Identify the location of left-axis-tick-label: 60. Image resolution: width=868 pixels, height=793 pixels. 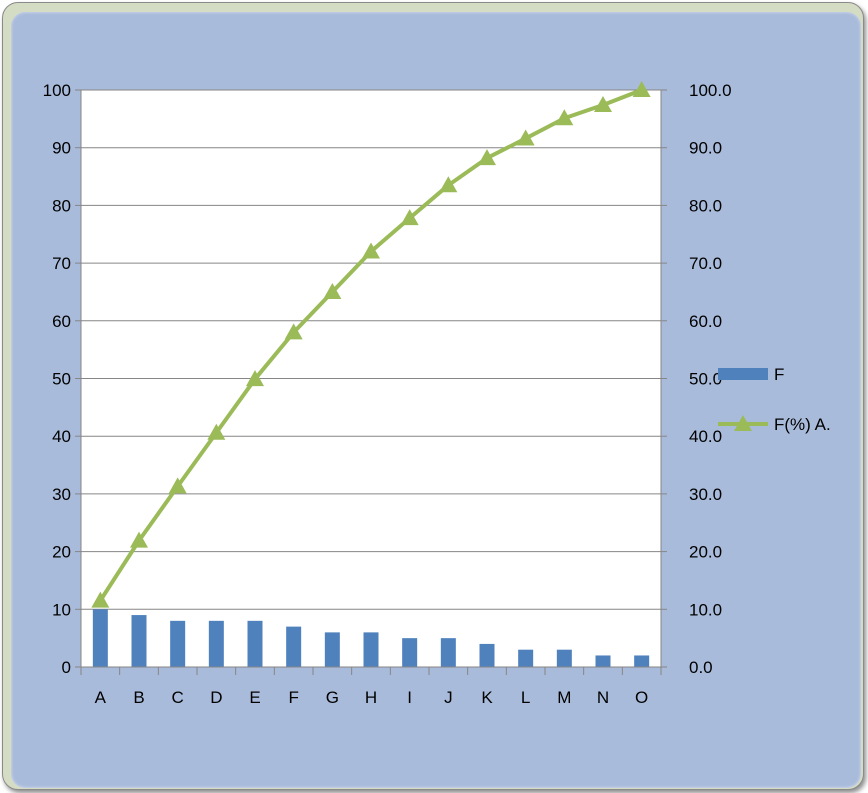
(61, 321).